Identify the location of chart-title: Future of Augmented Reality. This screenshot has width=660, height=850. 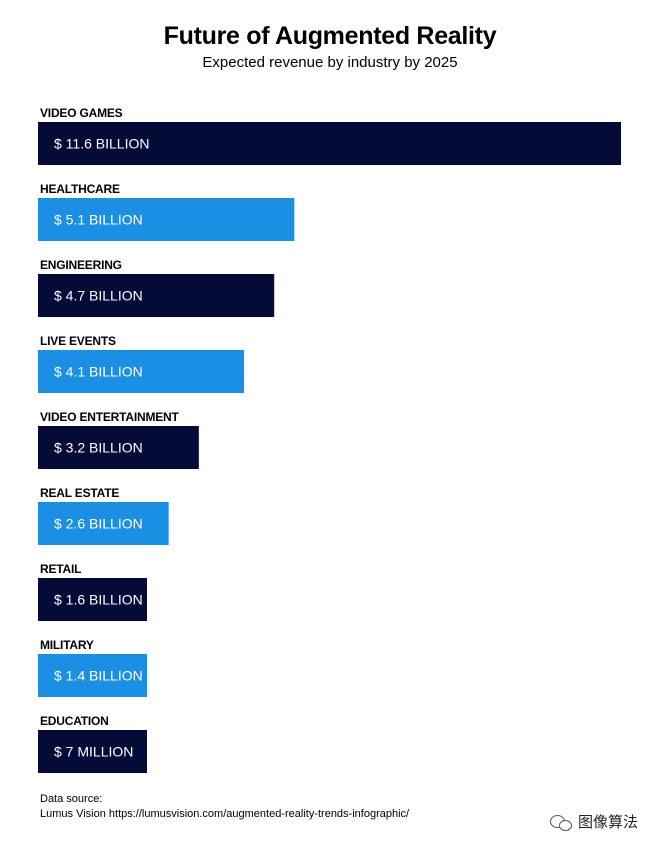
(330, 36).